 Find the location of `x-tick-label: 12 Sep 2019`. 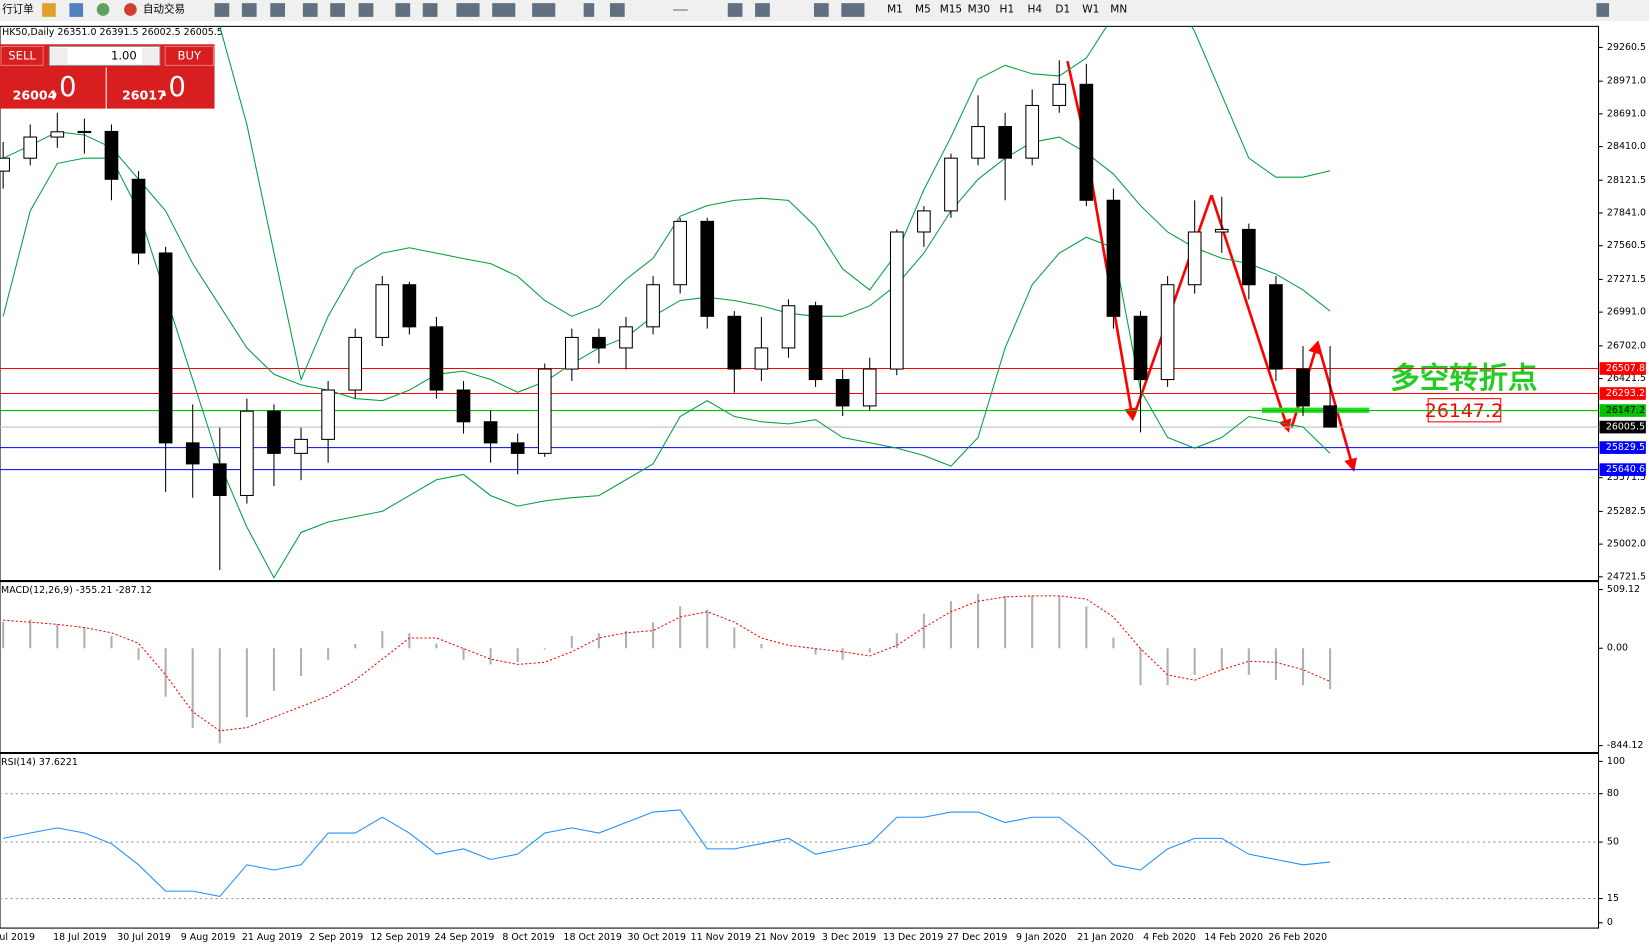

x-tick-label: 12 Sep 2019 is located at coordinates (400, 937).